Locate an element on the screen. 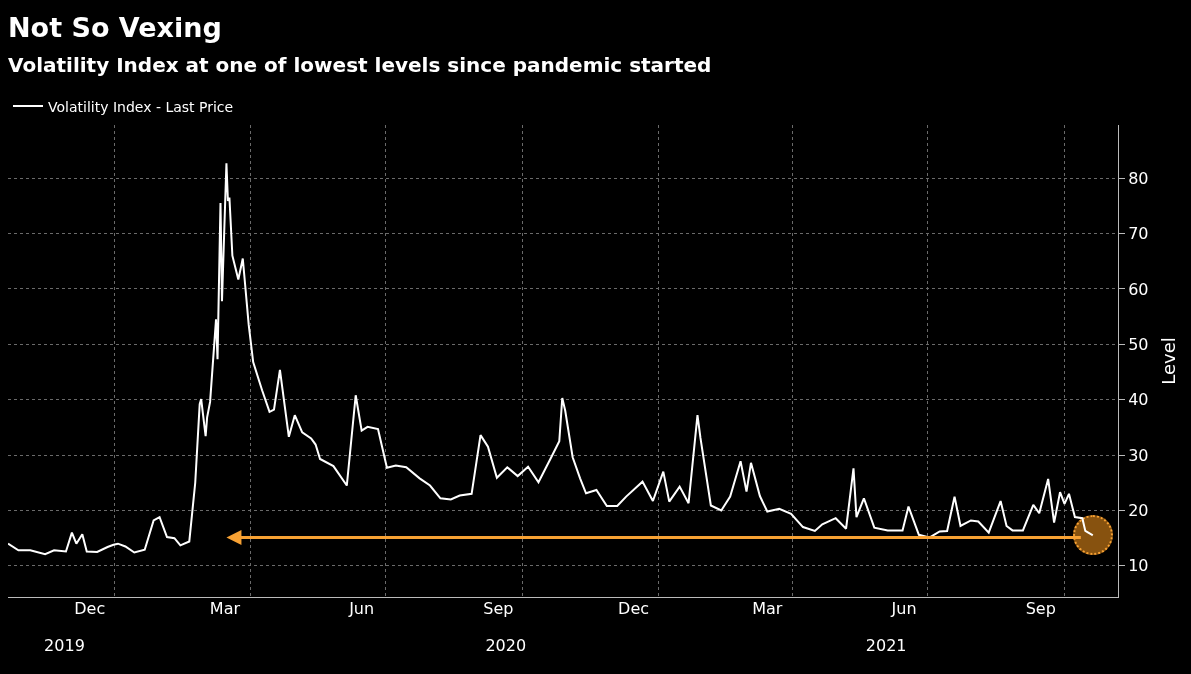 The width and height of the screenshot is (1191, 674). chart-subtitle: Volatility Index at one of lowest levels since pandemic started is located at coordinates (360, 65).